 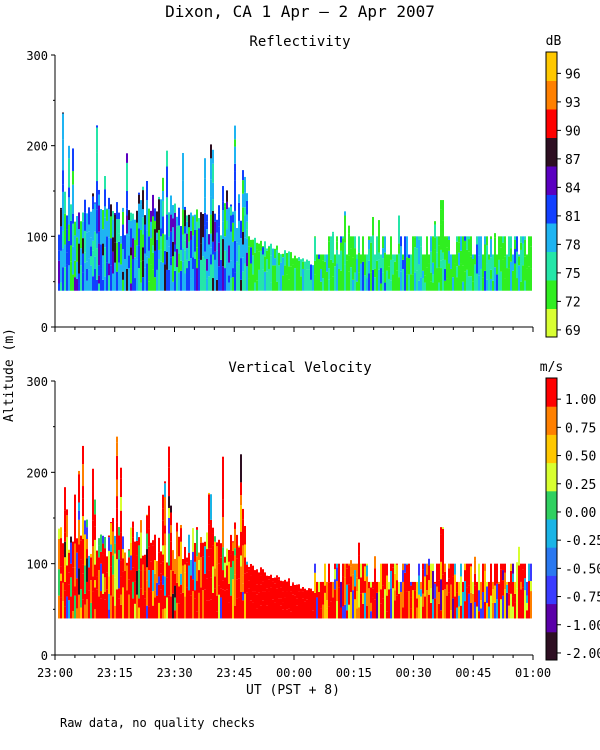 I want to click on colorbar-tick-label: 72, so click(x=573, y=302).